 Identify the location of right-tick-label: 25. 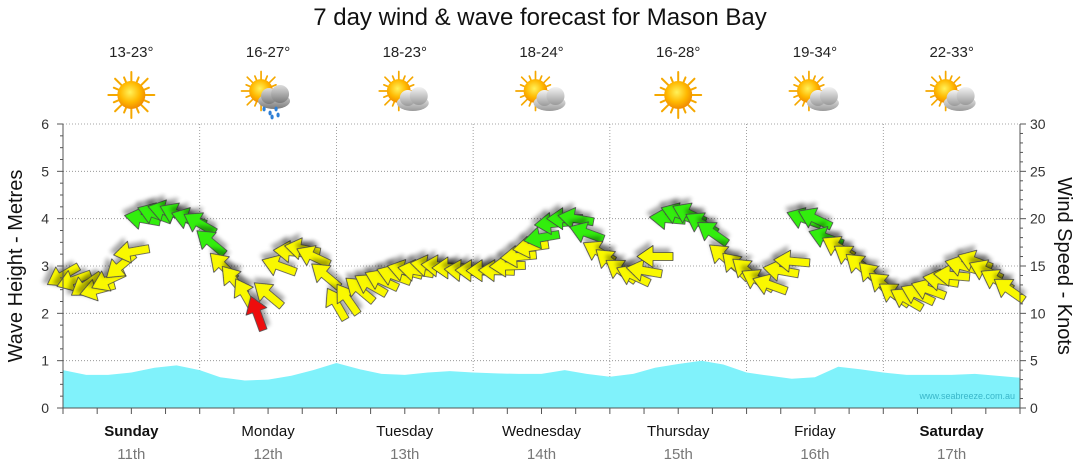
(1038, 171).